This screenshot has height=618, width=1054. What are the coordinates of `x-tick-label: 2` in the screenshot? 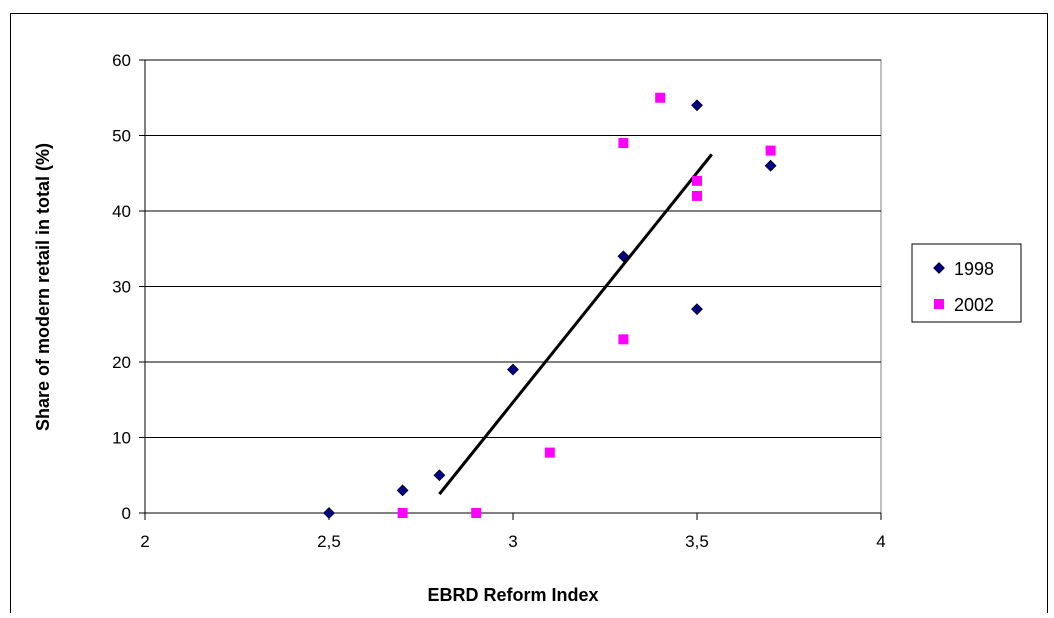 It's located at (144, 541).